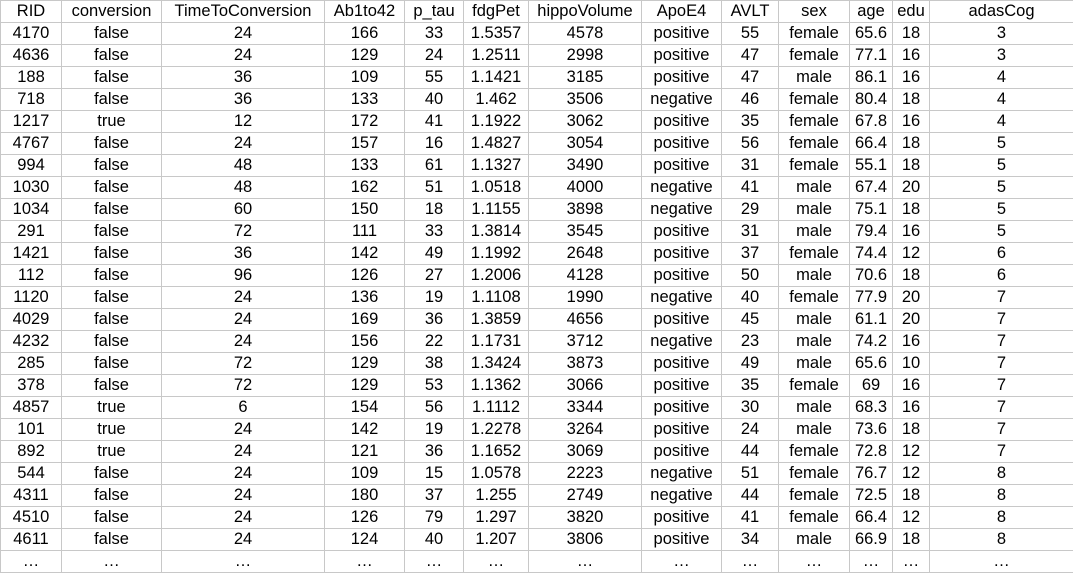 Image resolution: width=1073 pixels, height=586 pixels. Describe the element at coordinates (585, 275) in the screenshot. I see `table-cell: 4128` at that location.